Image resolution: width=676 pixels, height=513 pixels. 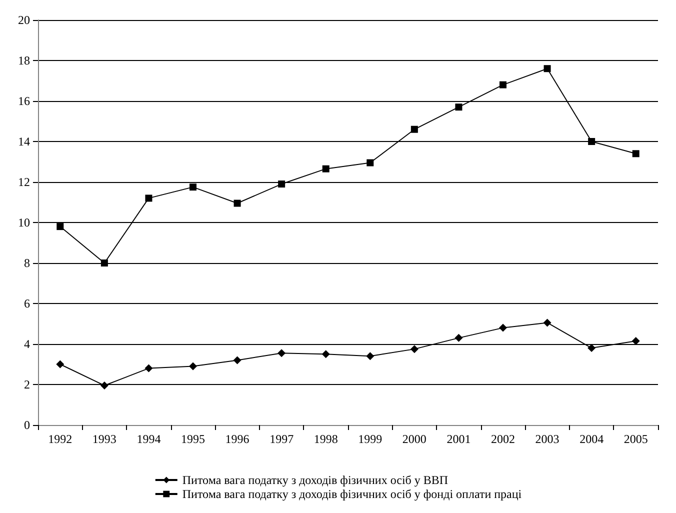 I want to click on y-tick-label: 6, so click(x=27, y=303).